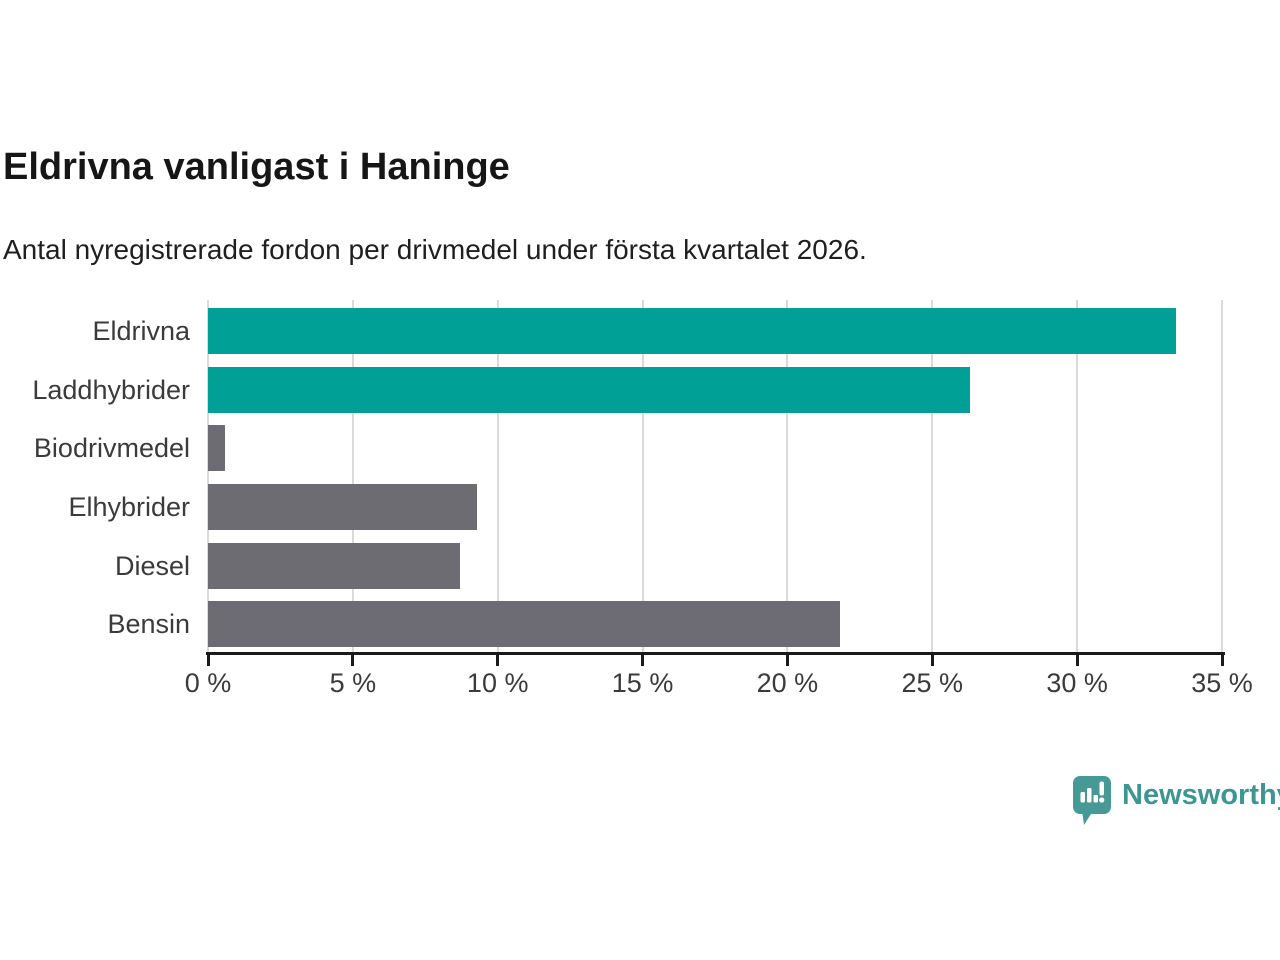  Describe the element at coordinates (208, 683) in the screenshot. I see `x-axis-tick-label-0: 0 %` at that location.